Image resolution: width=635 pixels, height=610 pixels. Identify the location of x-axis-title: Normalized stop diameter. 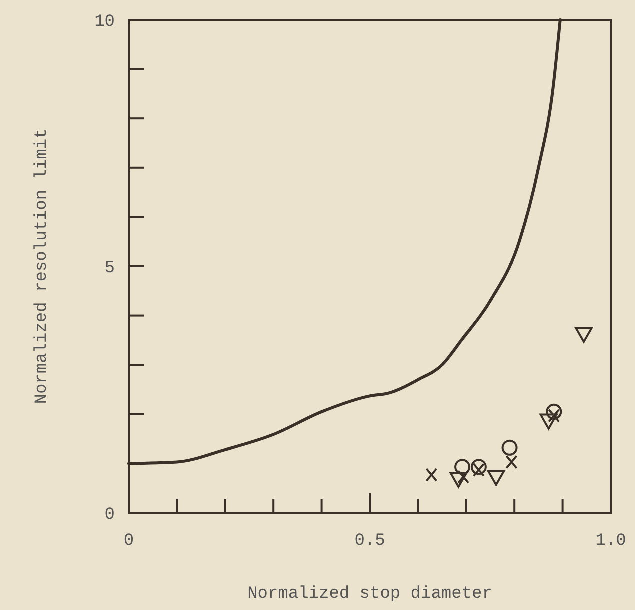
(370, 594).